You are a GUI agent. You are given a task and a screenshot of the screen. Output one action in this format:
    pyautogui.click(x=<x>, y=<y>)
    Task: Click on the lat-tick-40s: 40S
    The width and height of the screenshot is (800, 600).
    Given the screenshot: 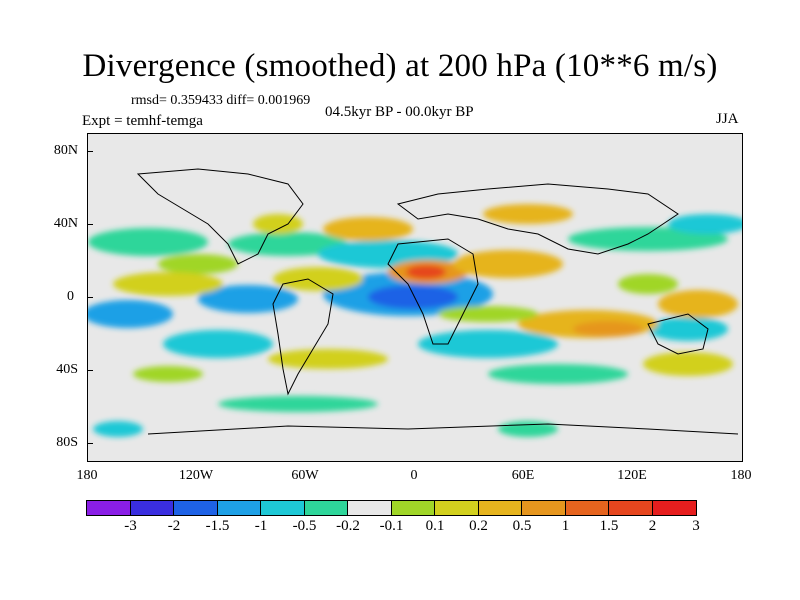 What is the action you would take?
    pyautogui.click(x=67, y=369)
    